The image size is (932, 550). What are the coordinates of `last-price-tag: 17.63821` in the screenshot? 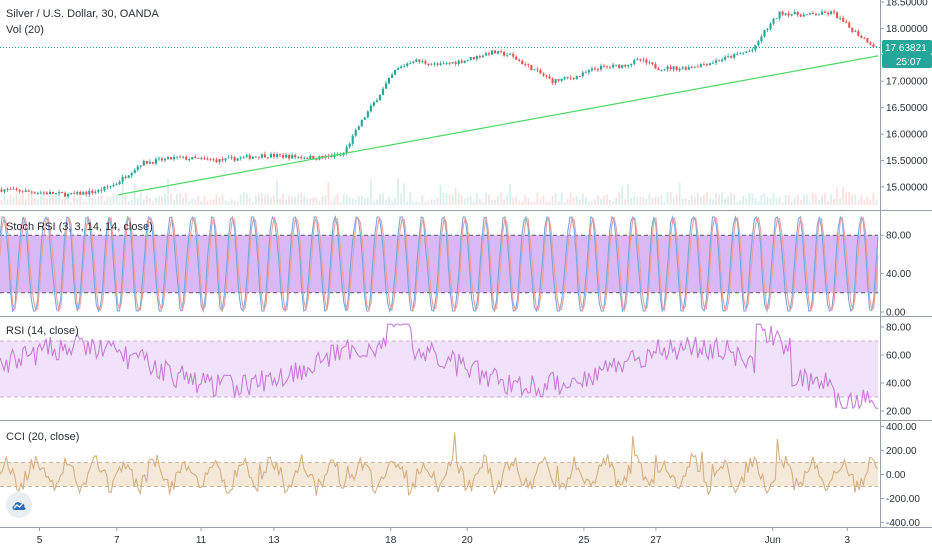 It's located at (907, 47).